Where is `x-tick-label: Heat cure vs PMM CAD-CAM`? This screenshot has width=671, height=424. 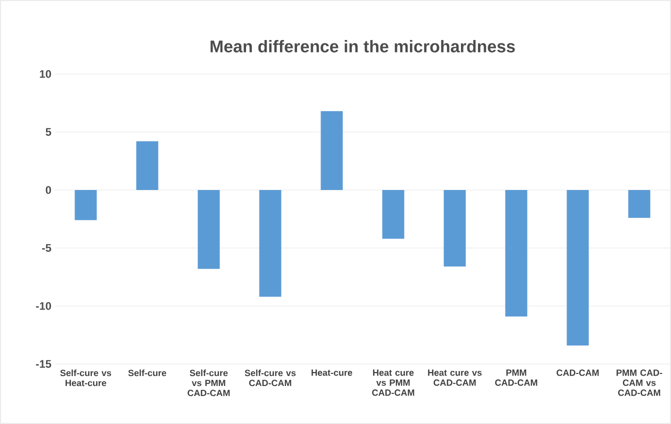 x-tick-label: Heat cure vs PMM CAD-CAM is located at coordinates (393, 383).